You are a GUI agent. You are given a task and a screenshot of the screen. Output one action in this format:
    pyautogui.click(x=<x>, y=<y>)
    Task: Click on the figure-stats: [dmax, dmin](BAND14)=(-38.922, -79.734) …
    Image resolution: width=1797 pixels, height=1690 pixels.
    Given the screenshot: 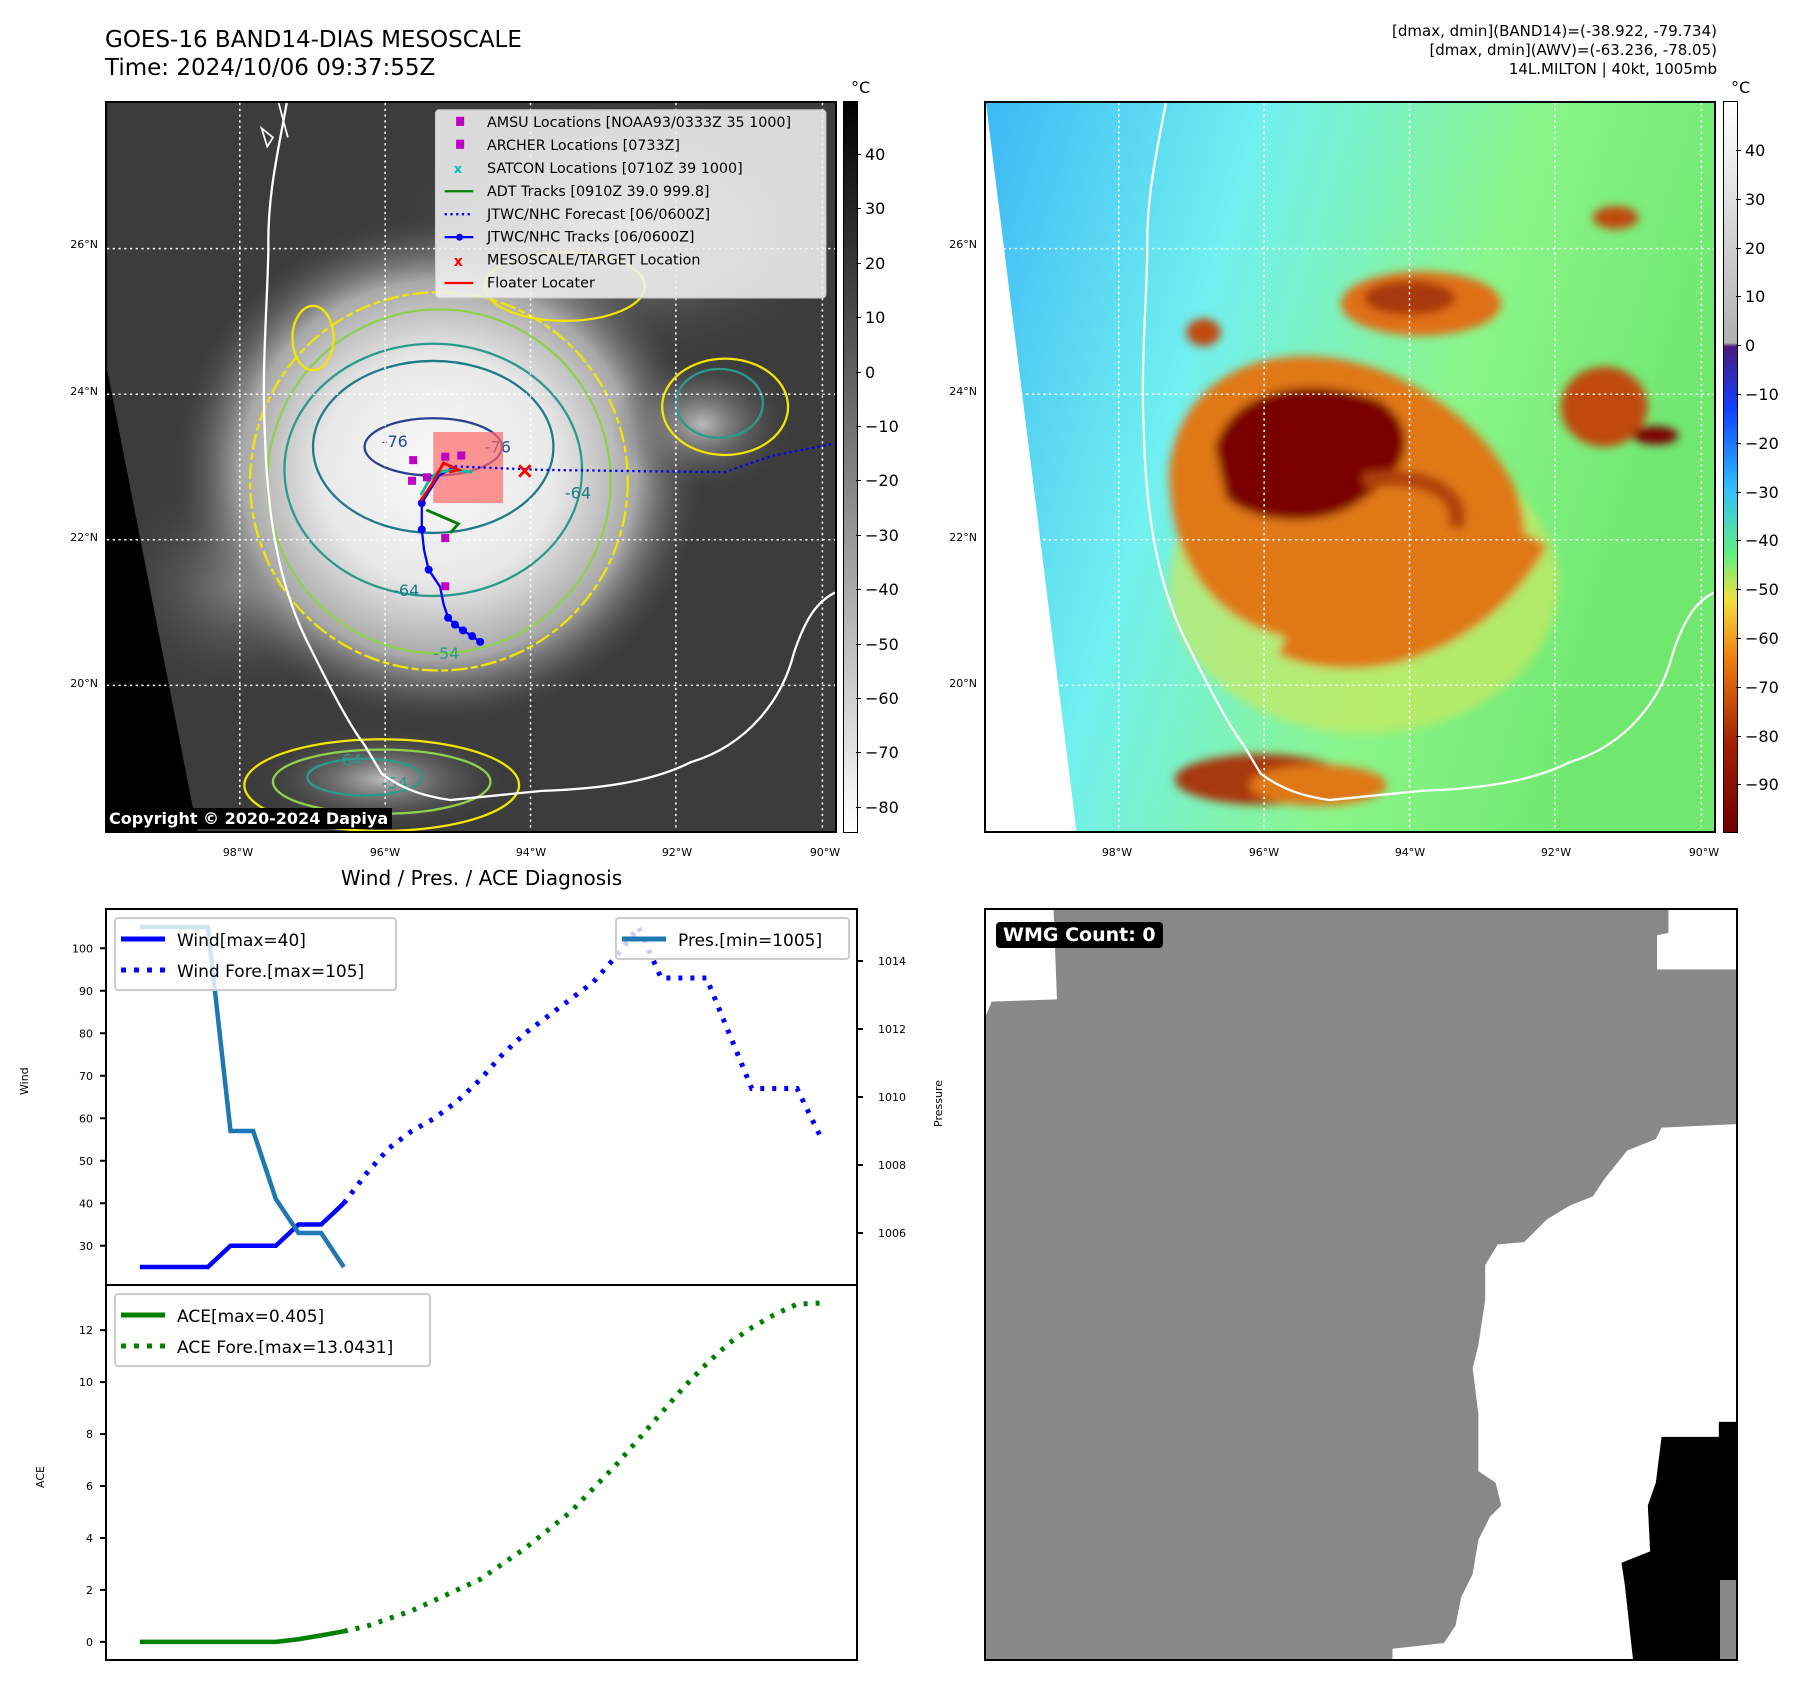 What is the action you would take?
    pyautogui.click(x=1554, y=50)
    